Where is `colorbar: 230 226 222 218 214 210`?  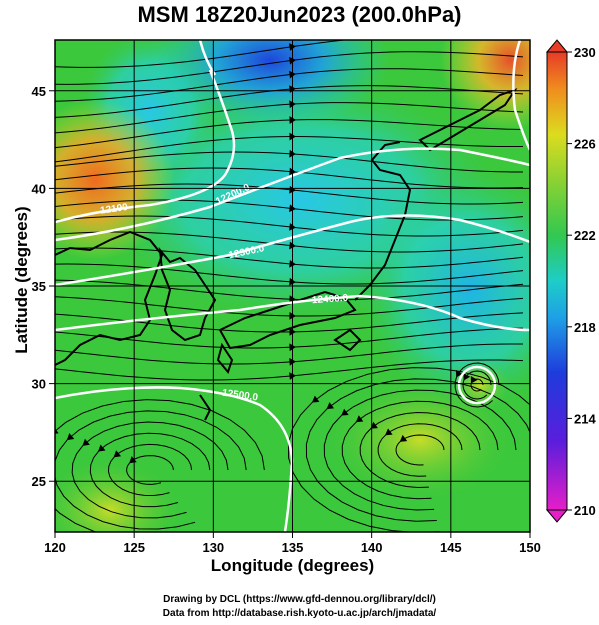
colorbar: 230 226 222 218 214 210 is located at coordinates (570, 281).